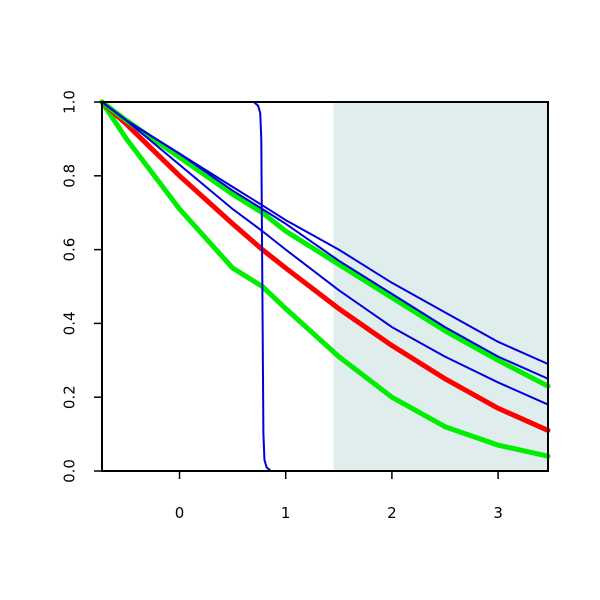  Describe the element at coordinates (69, 397) in the screenshot. I see `y-tick-label: 0.2` at that location.